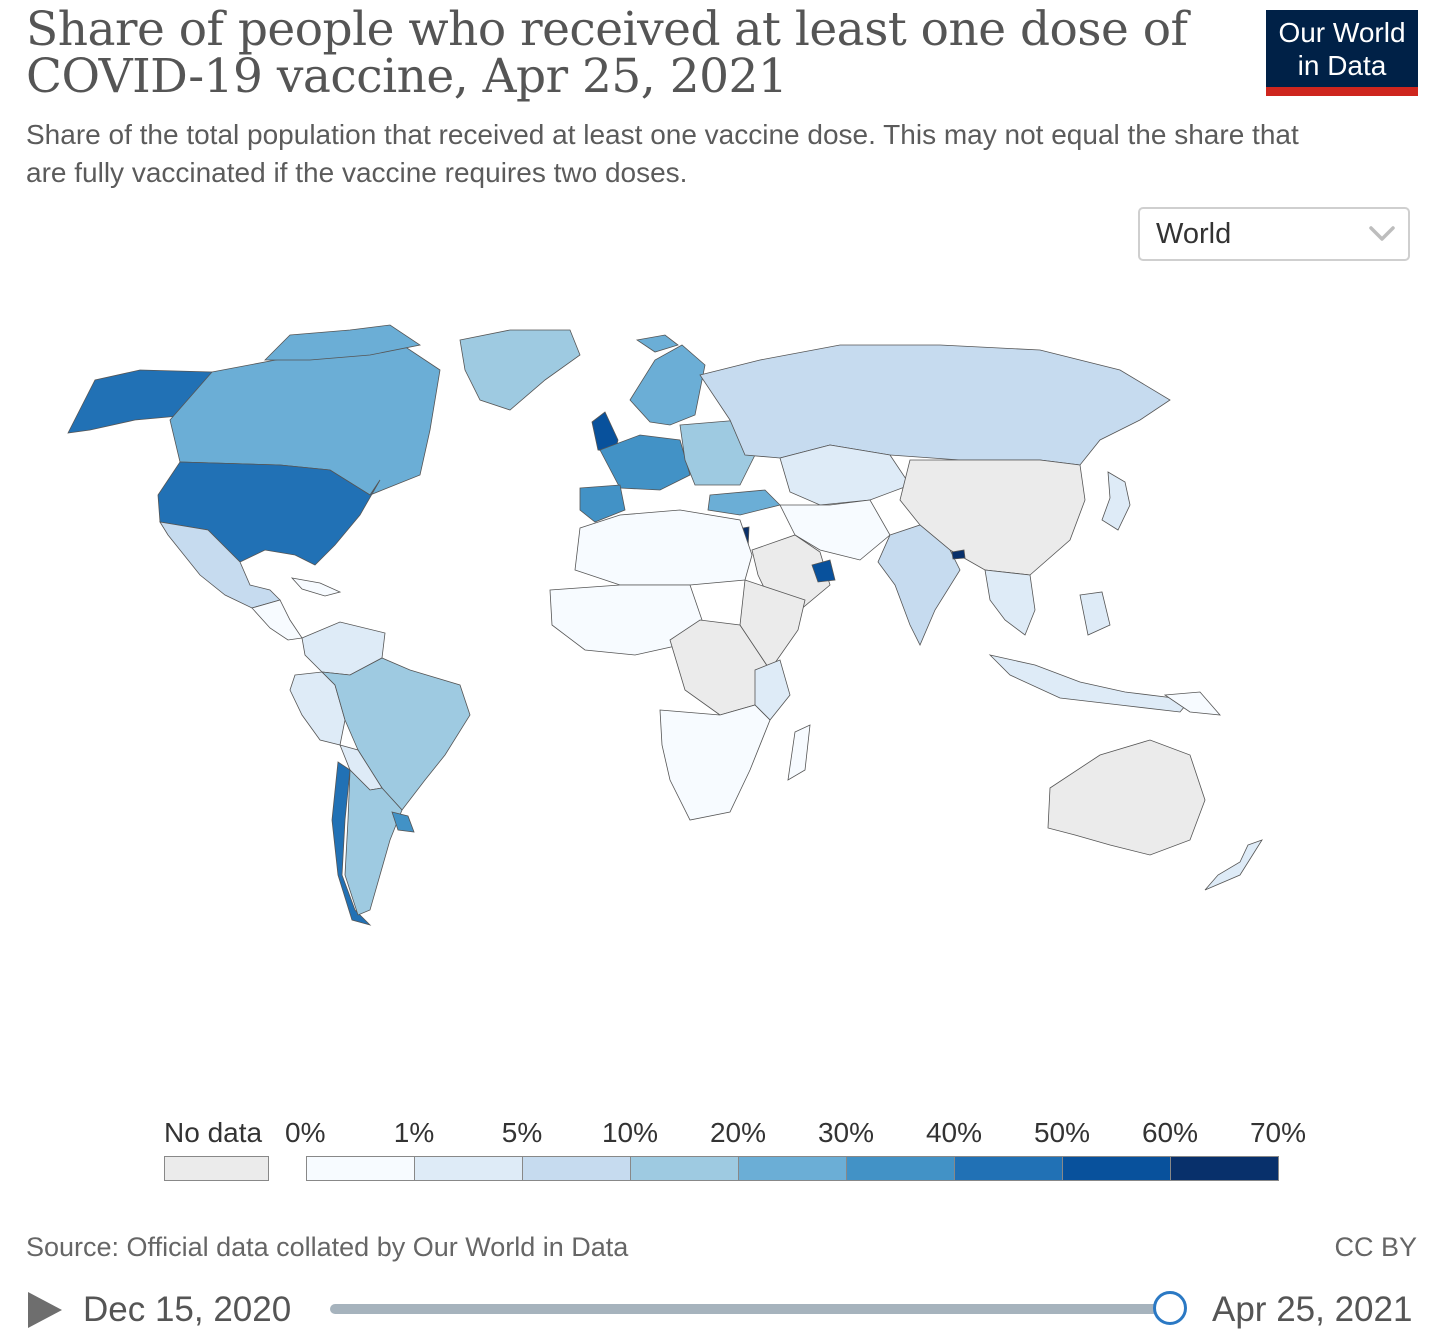 Image resolution: width=1440 pixels, height=1333 pixels. Describe the element at coordinates (277, 620) in the screenshot. I see `map-region-central-america` at that location.